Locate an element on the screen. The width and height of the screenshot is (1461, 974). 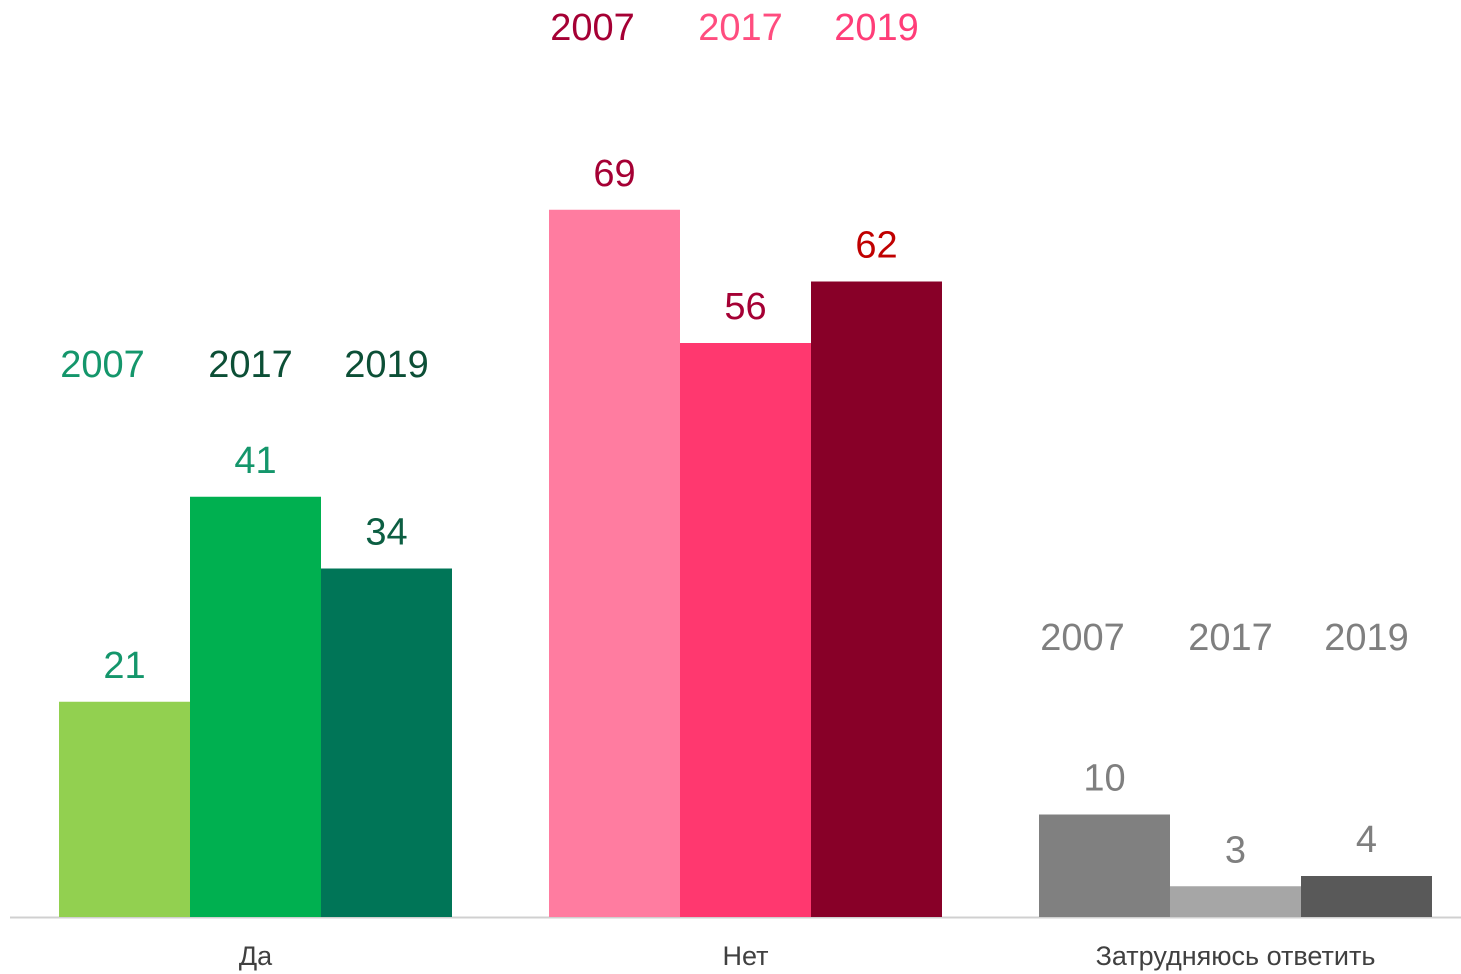
x-tick-label: Нет is located at coordinates (746, 956).